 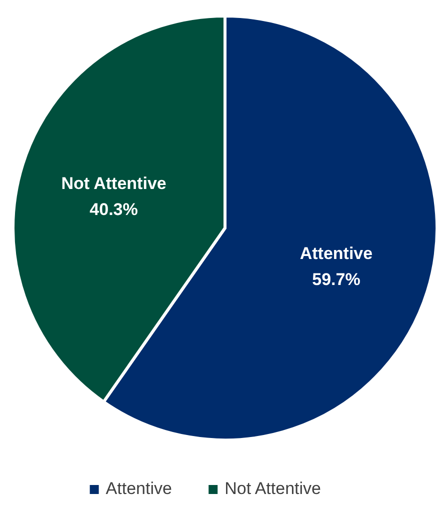 I want to click on data-label: 40.3%, so click(x=114, y=210).